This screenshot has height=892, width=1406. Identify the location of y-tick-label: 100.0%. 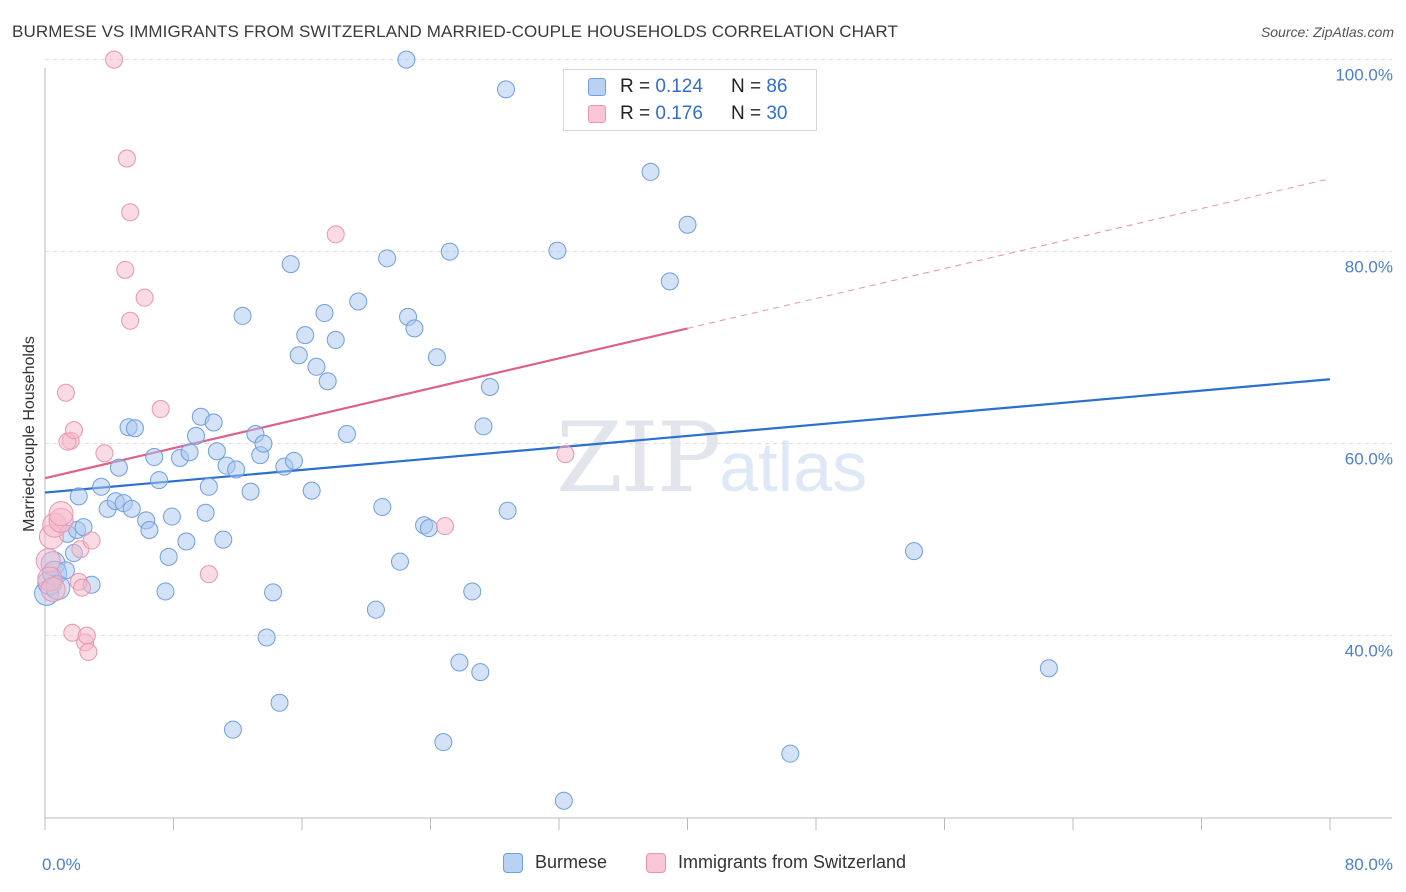
(1364, 75).